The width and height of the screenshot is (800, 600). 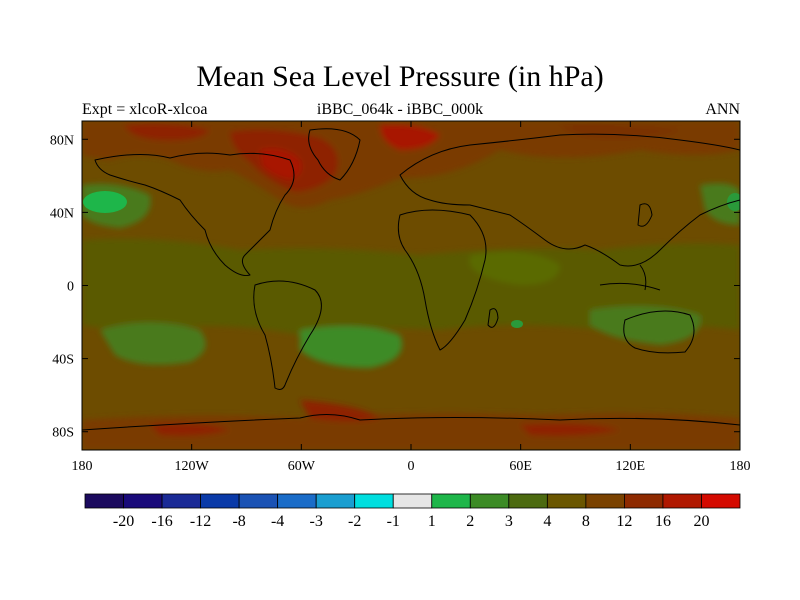 I want to click on colorbar-label: -4, so click(x=277, y=521).